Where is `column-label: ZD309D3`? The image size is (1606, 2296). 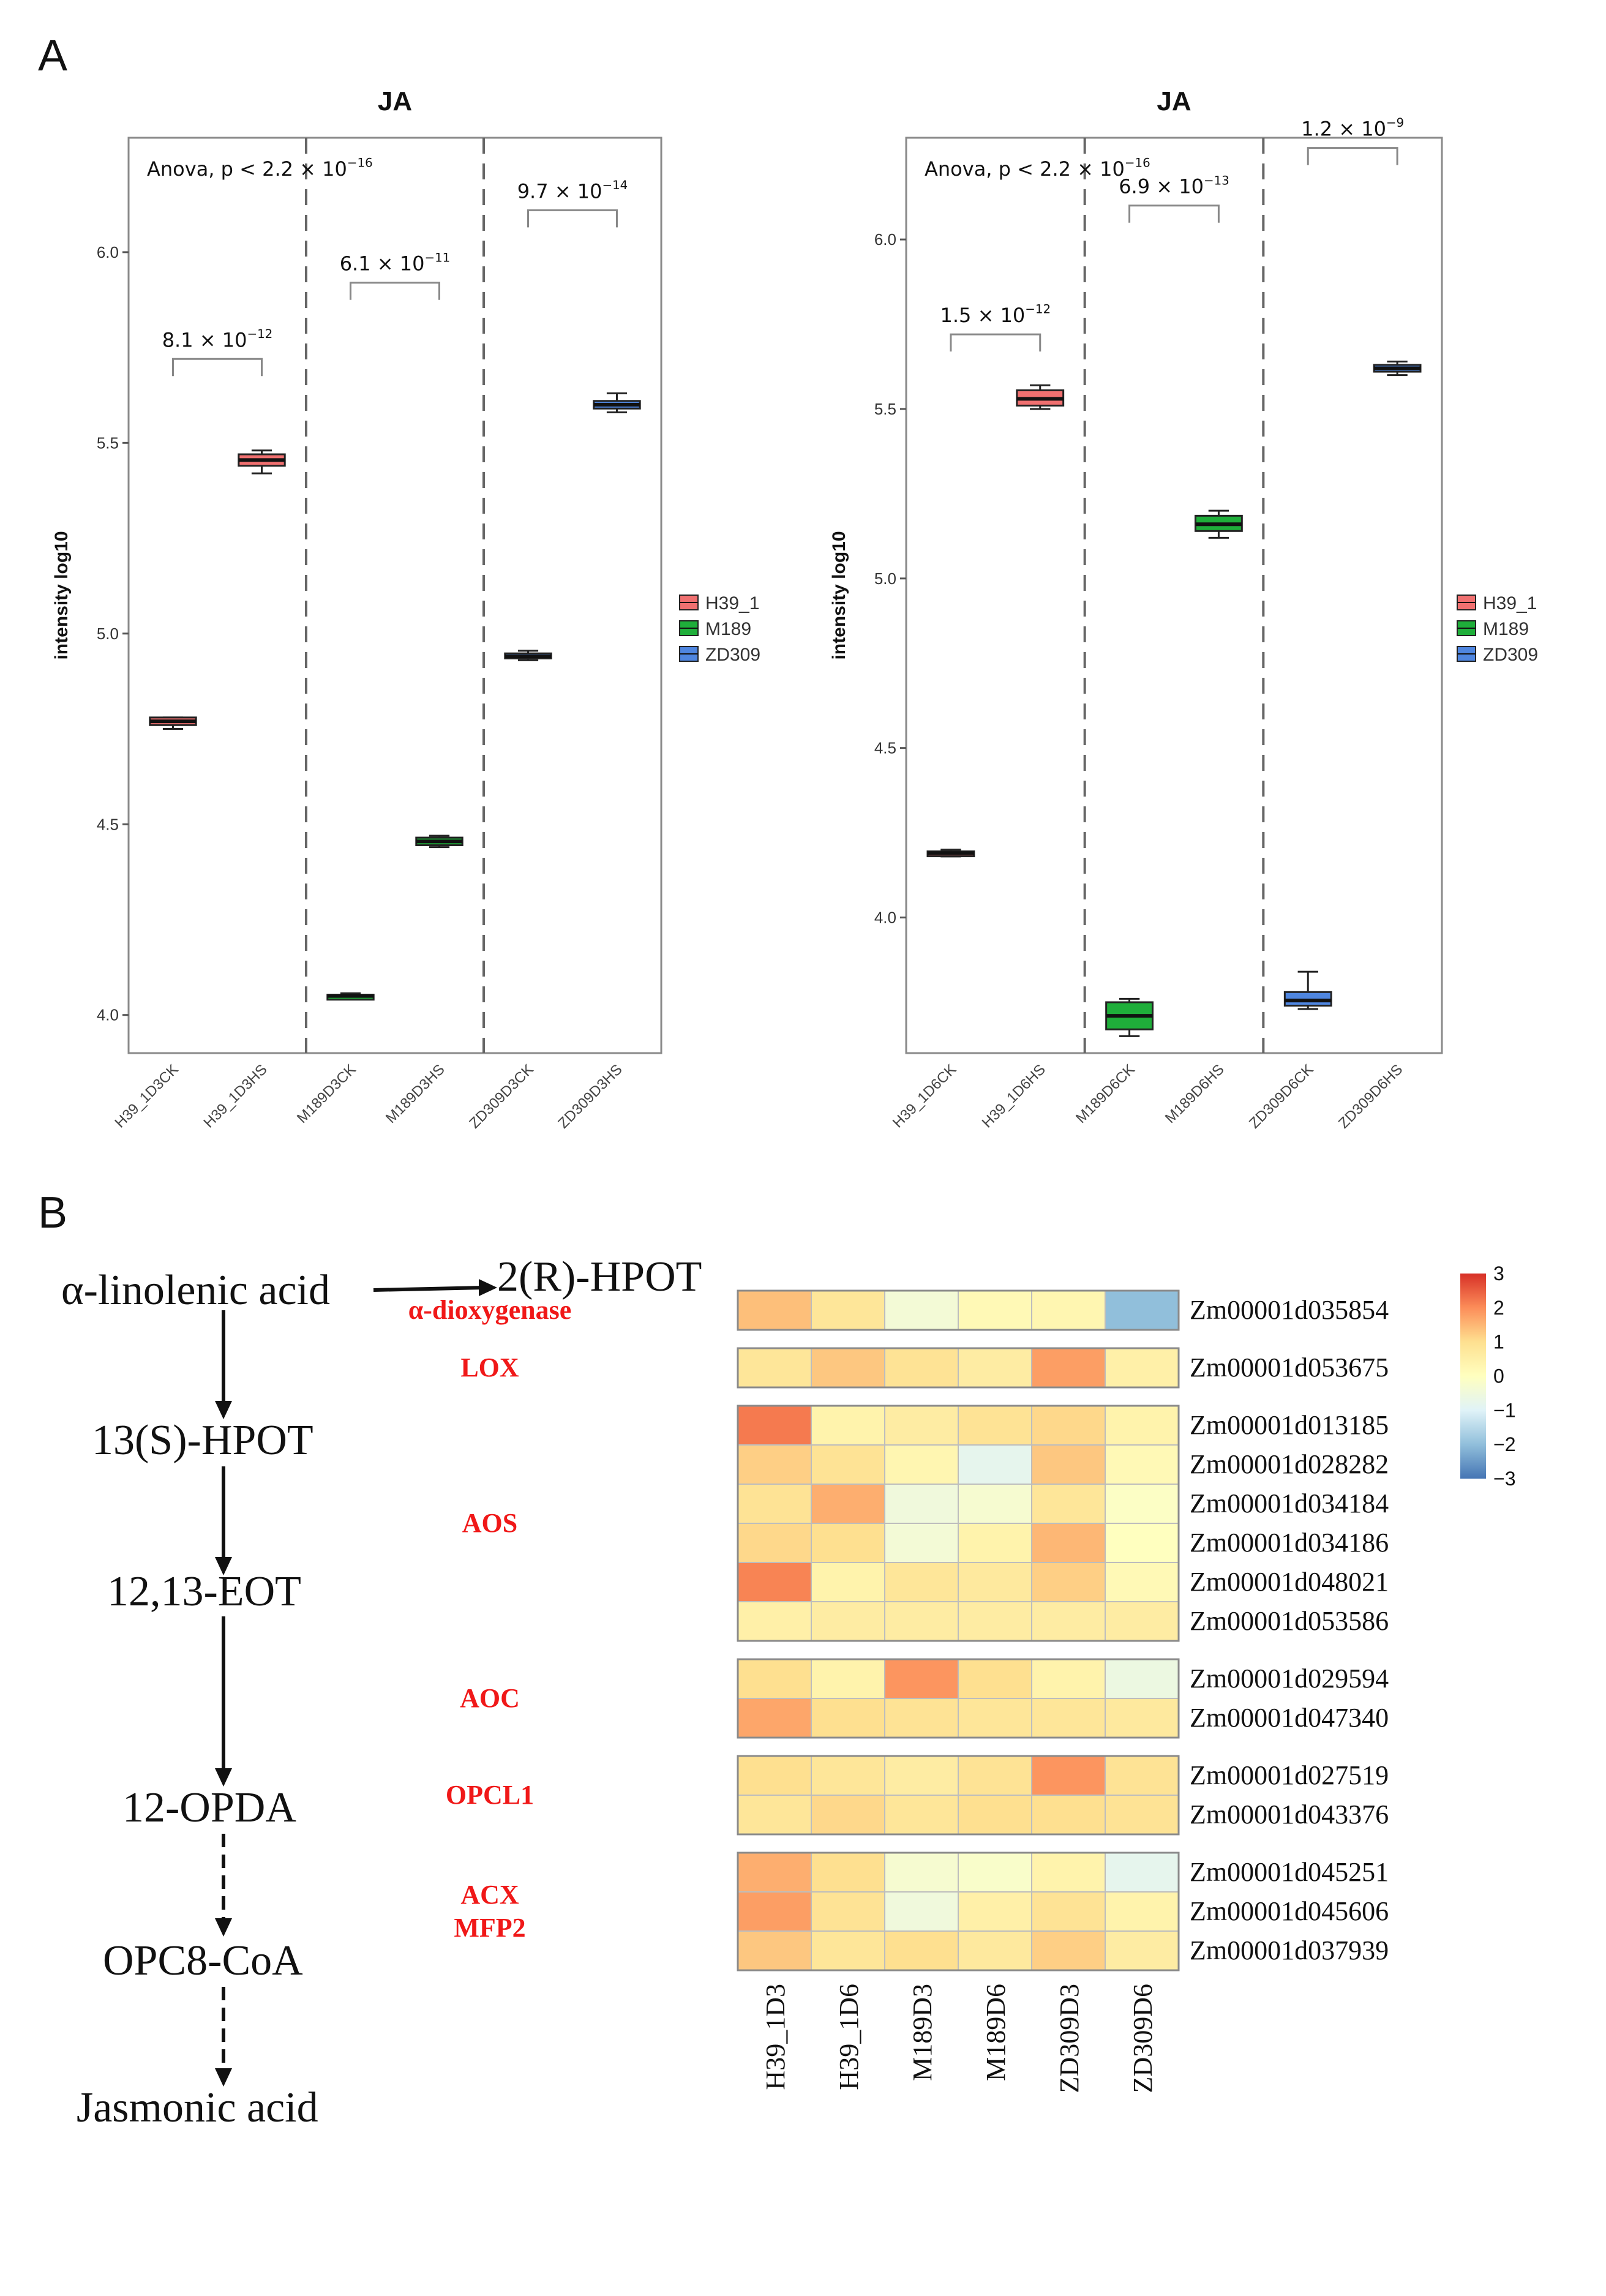
column-label: ZD309D3 is located at coordinates (1069, 2038).